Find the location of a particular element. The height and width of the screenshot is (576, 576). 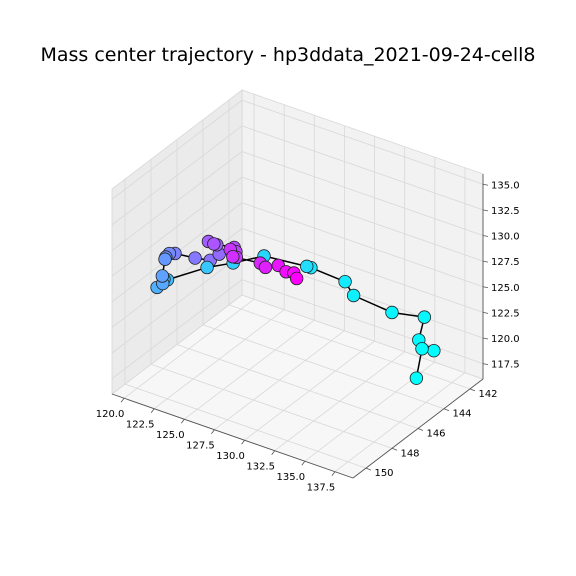

x-tick-label: 125.0 is located at coordinates (170, 435).